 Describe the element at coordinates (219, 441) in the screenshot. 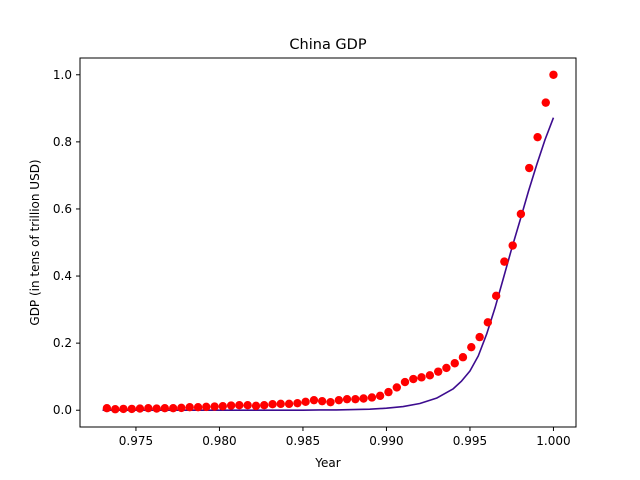

I see `x-tick-label: 0.980` at that location.